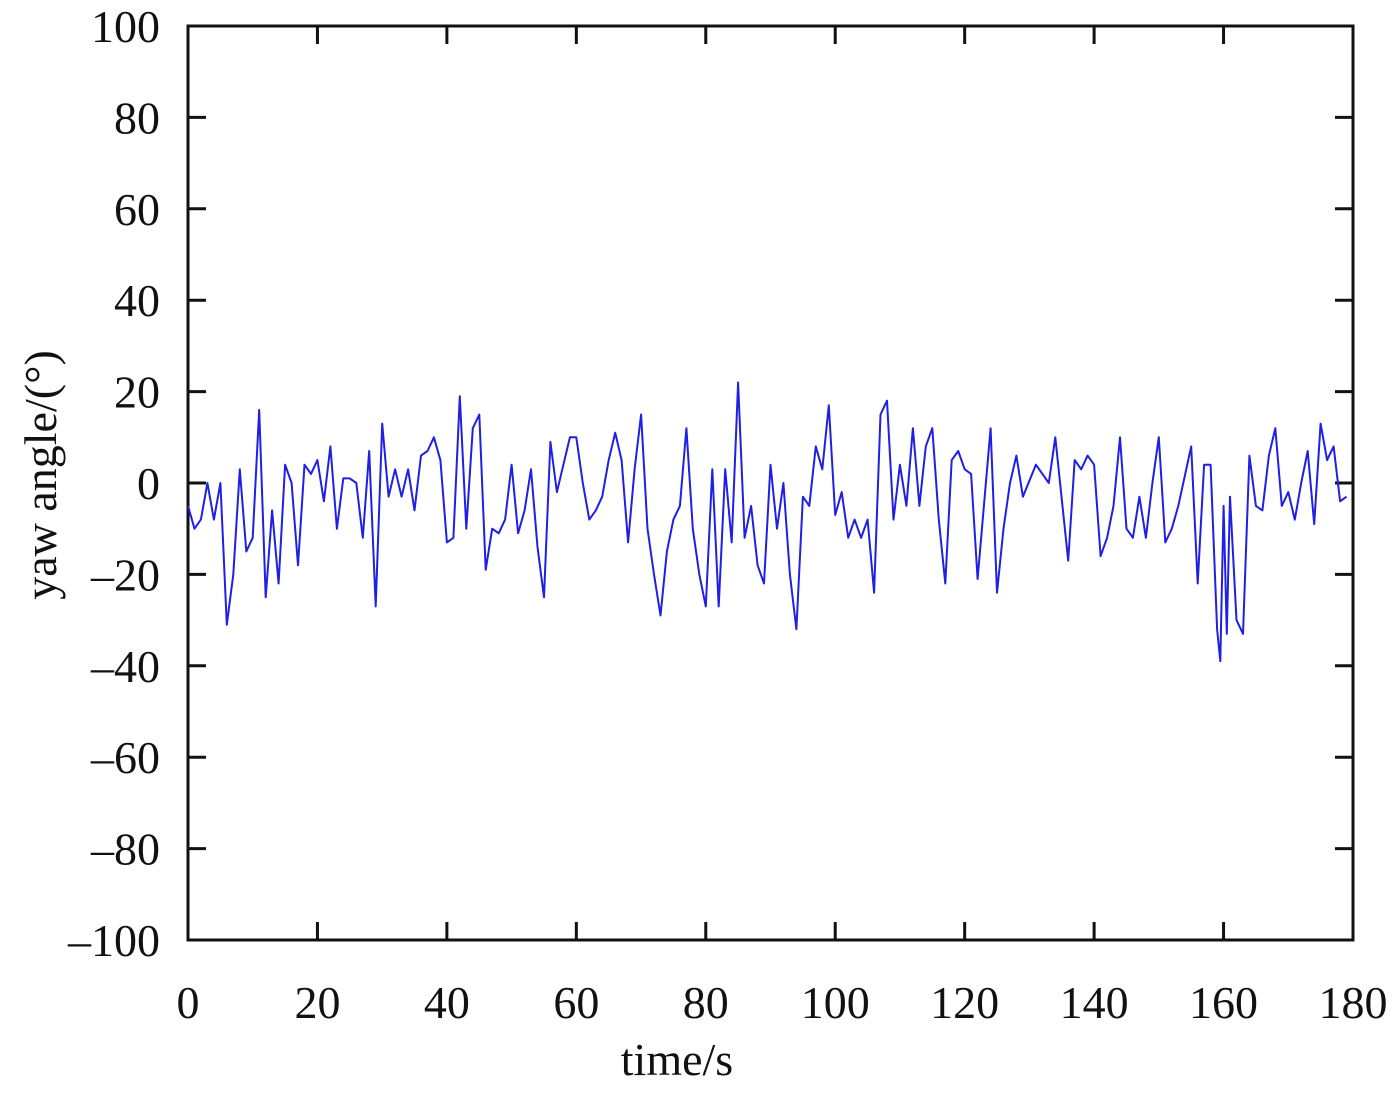 This screenshot has height=1095, width=1400. Describe the element at coordinates (40, 475) in the screenshot. I see `y-axis-label: yaw angle/(°)` at that location.